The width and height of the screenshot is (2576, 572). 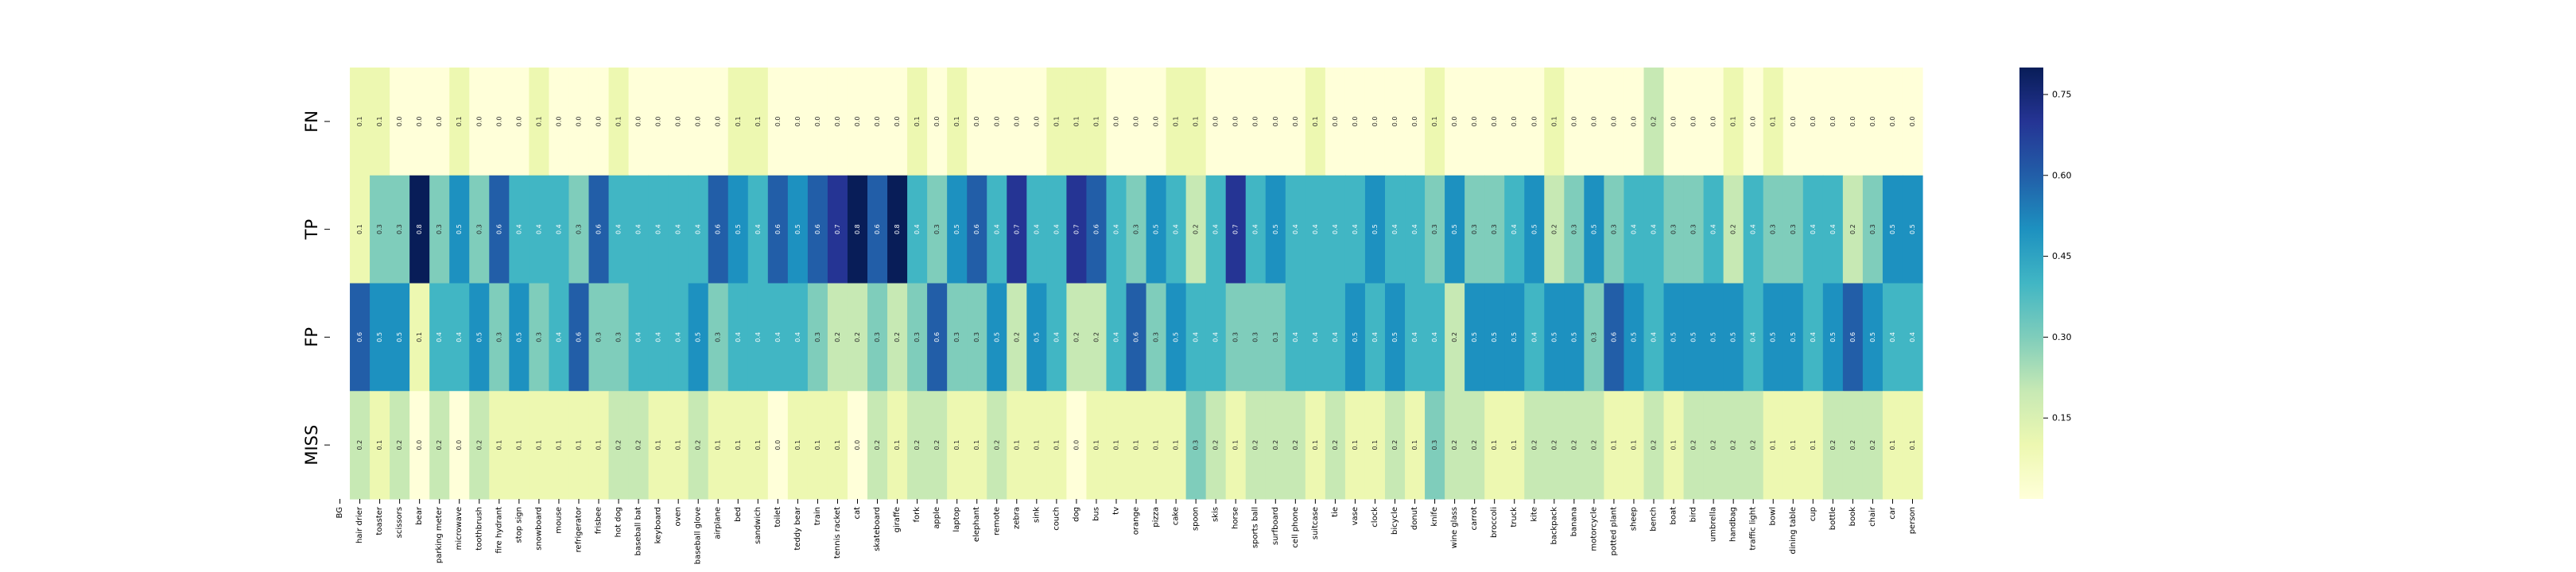 I want to click on row-label: MISS, so click(x=312, y=445).